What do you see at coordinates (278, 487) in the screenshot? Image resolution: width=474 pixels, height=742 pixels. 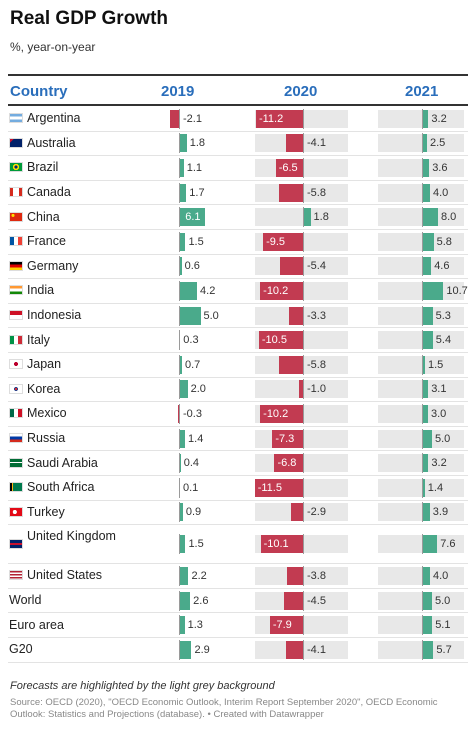 I see `bar-2020-south-africa` at bounding box center [278, 487].